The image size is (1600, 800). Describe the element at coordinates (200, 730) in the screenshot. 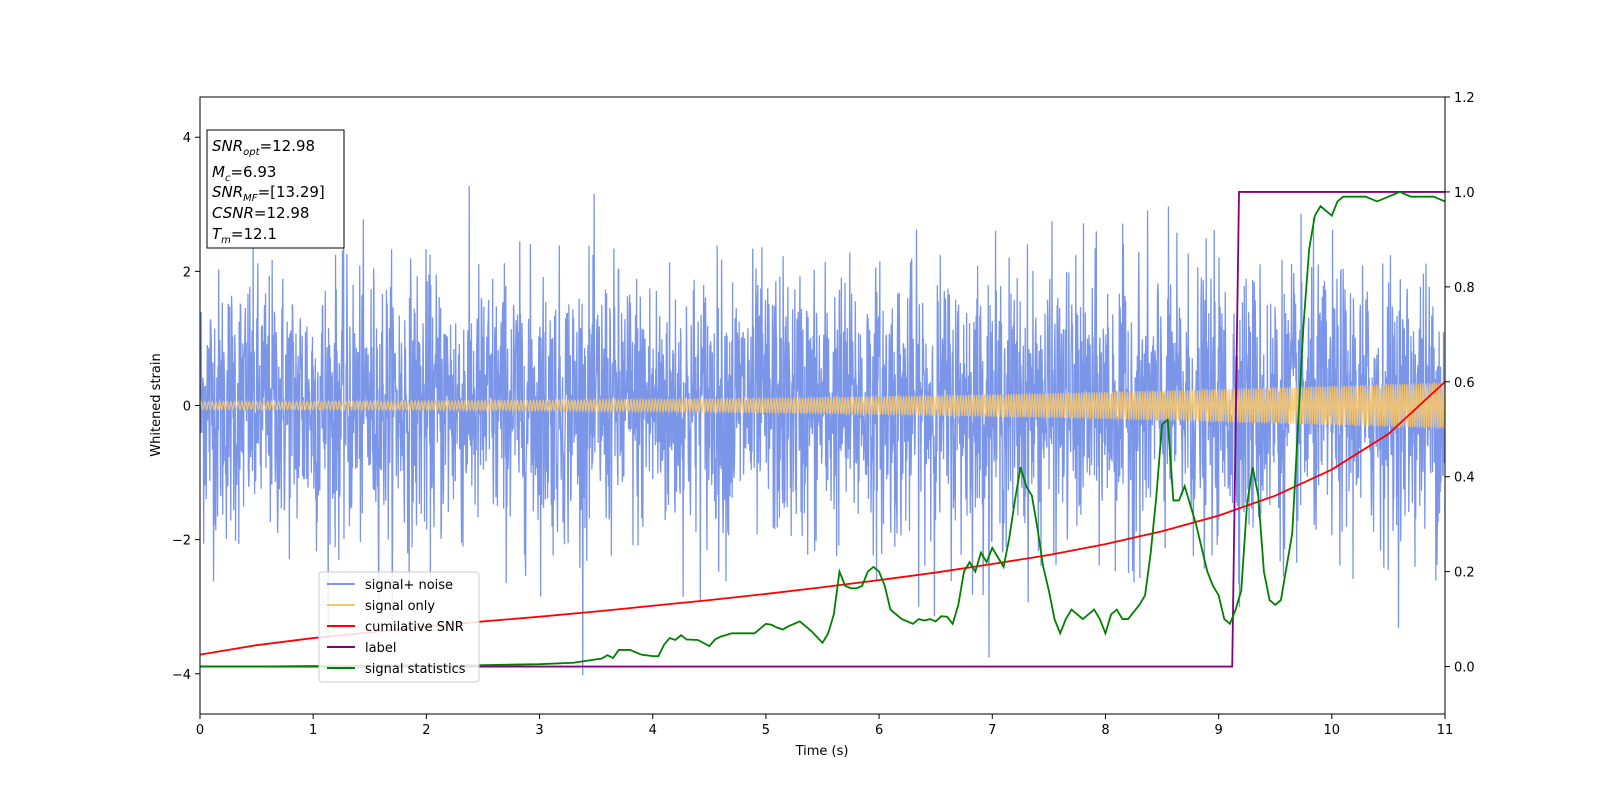

I see `x-tick-label: 0` at that location.